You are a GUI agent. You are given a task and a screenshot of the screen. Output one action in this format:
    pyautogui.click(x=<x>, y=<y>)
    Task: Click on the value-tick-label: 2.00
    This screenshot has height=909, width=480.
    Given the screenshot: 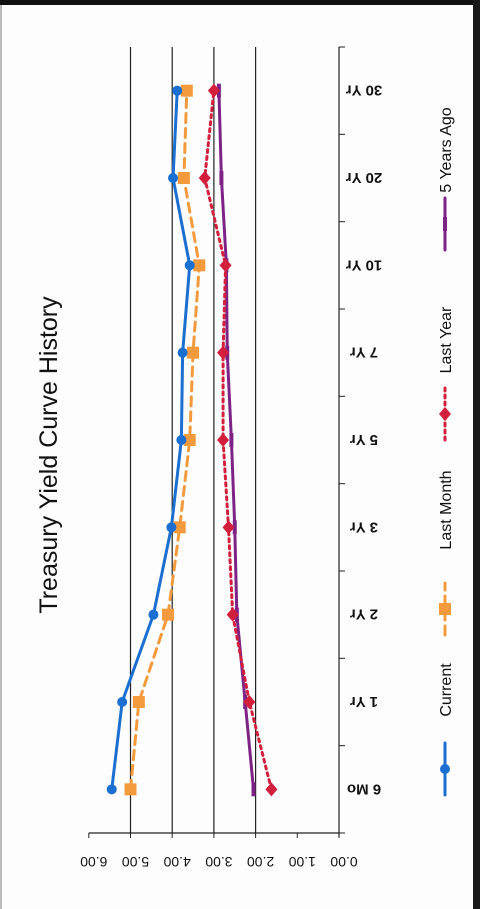 What is the action you would take?
    pyautogui.click(x=260, y=862)
    